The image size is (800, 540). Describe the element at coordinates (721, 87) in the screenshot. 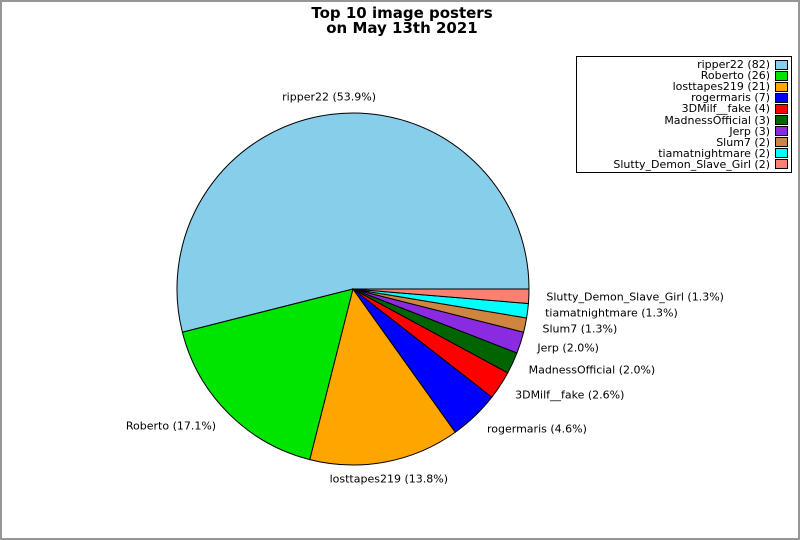

I see `legend-item-label: losttapes219 (21)` at that location.